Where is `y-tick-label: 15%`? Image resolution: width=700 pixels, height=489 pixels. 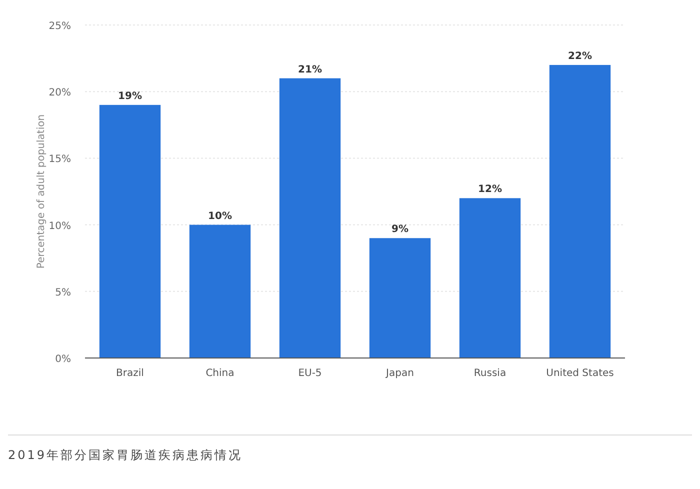
y-tick-label: 15% is located at coordinates (59, 160).